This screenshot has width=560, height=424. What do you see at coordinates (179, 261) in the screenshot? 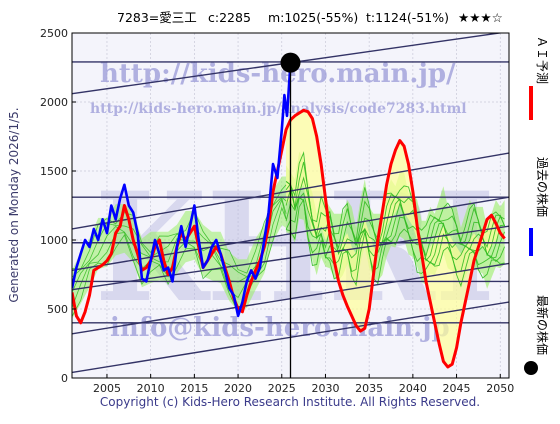
I see `history-band-line` at bounding box center [179, 261].